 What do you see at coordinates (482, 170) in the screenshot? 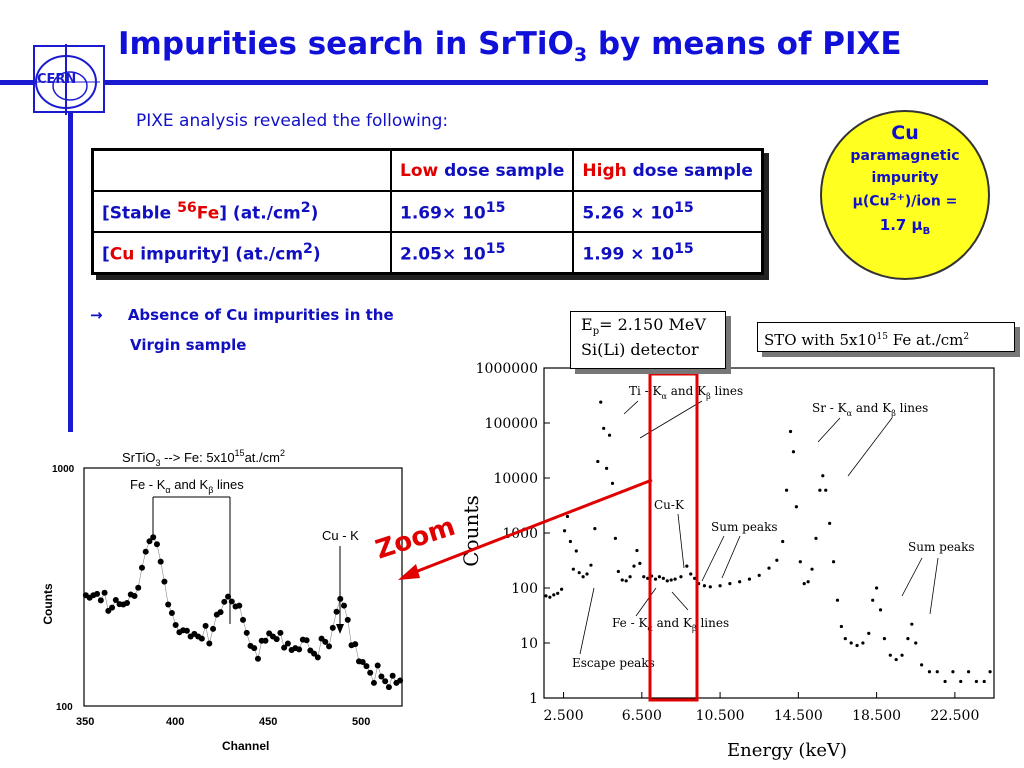
I see `header-low-dose: Low dose sample` at bounding box center [482, 170].